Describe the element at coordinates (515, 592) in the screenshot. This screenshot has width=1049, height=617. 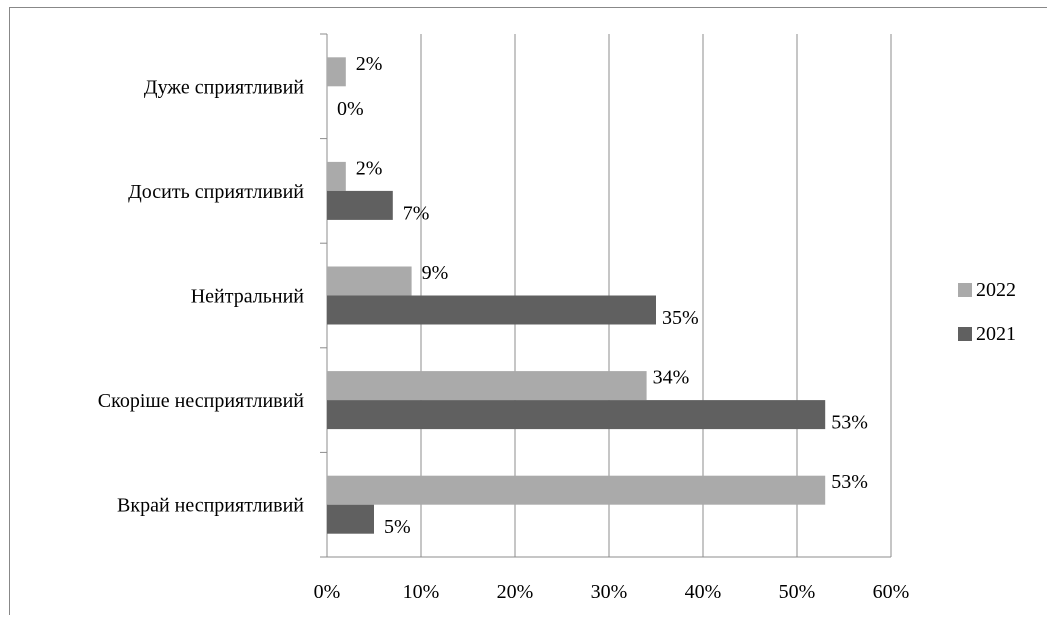
I see `x-tick-label: 20%` at that location.